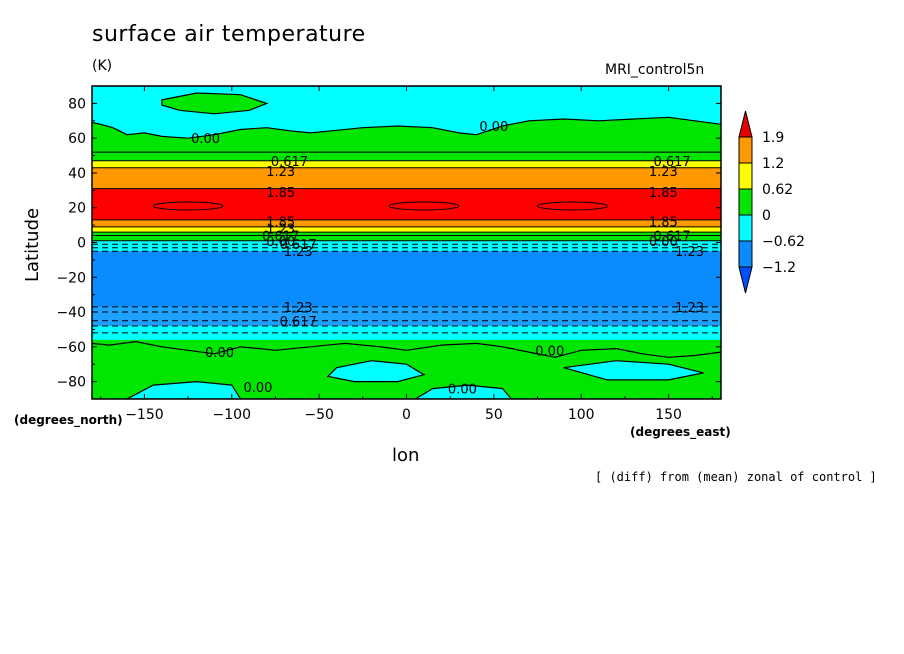 Image resolution: width=904 pixels, height=654 pixels. Describe the element at coordinates (736, 477) in the screenshot. I see `diff-note: [ (diff) from (mean) zonal of control ]` at that location.